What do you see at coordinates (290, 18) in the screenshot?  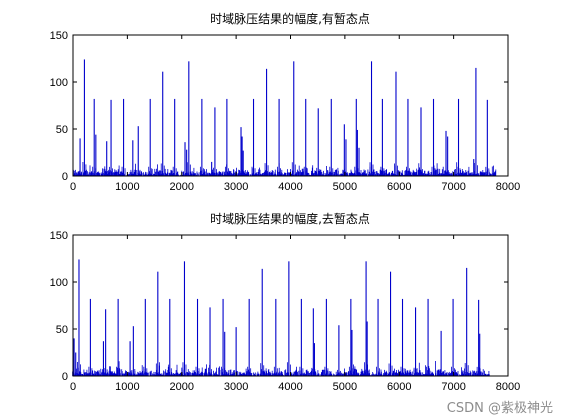 I see `subplot-title-top: 时域脉压结果的幅度,有暂态点` at bounding box center [290, 18].